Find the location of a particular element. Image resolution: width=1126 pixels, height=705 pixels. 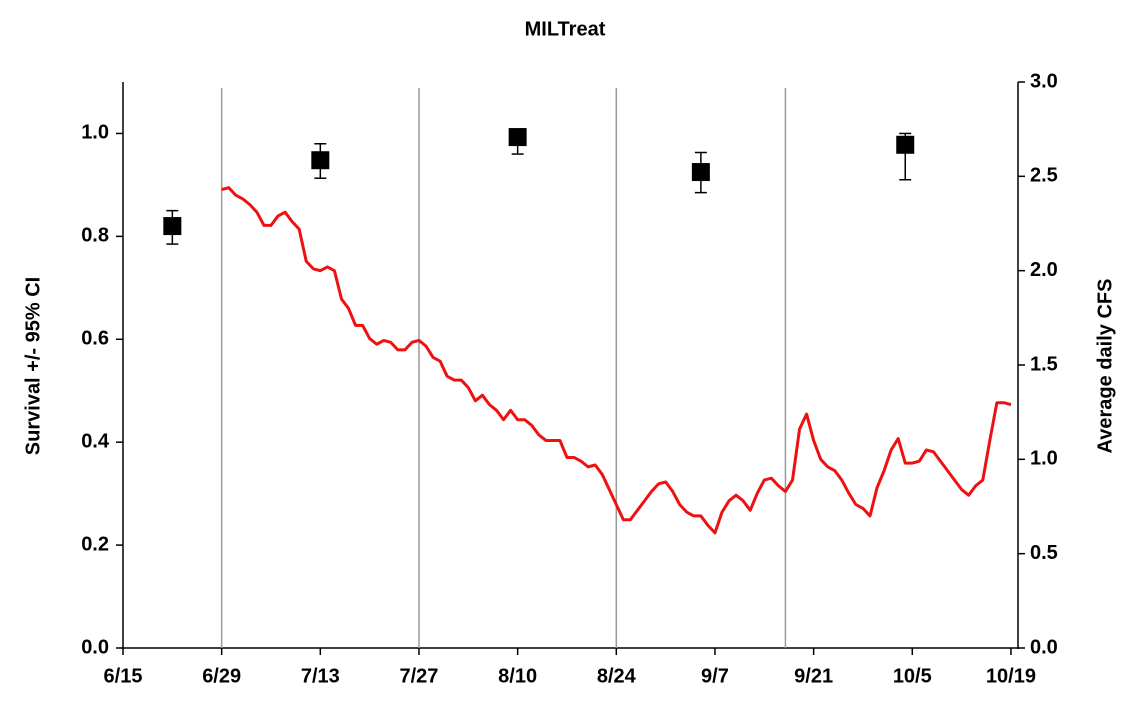

y-tick-label: 0.8 is located at coordinates (95, 236).